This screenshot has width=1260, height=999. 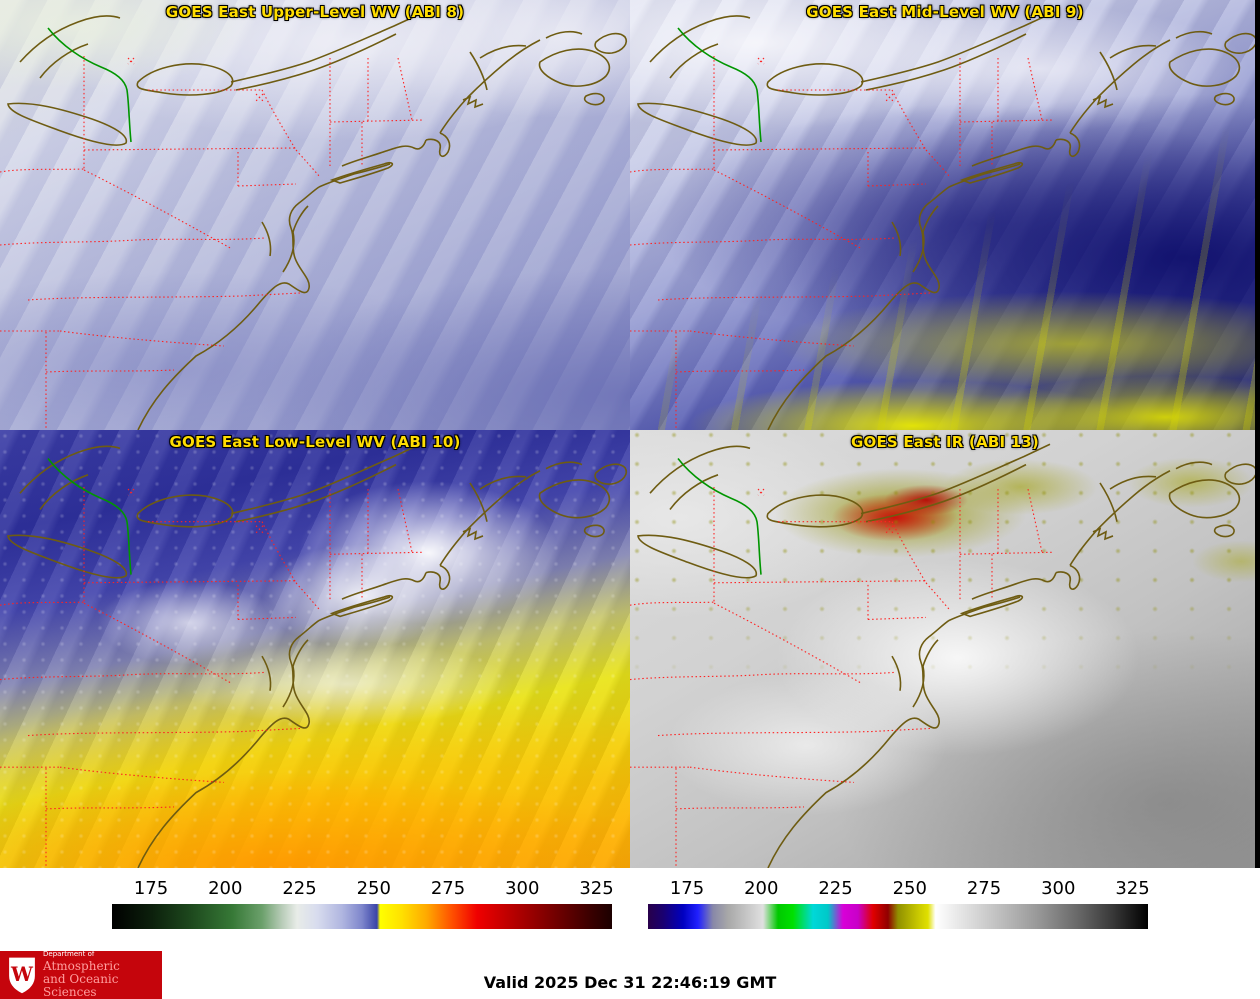 I want to click on panel-title-abi8: GOES East Upper-Level WV (ABI 8), so click(x=315, y=12).